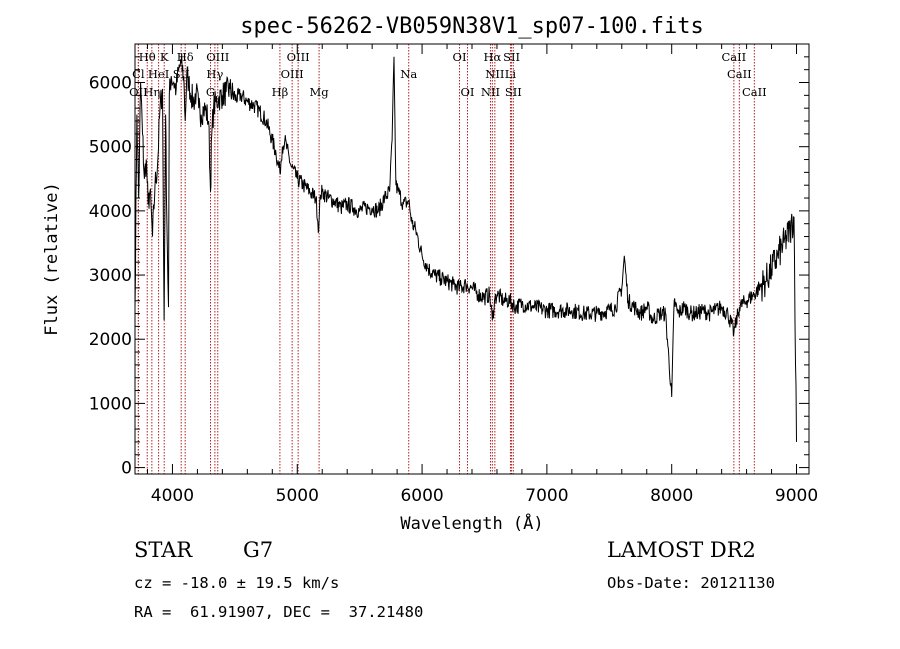  What do you see at coordinates (421, 496) in the screenshot?
I see `x-tick-label: 6000` at bounding box center [421, 496].